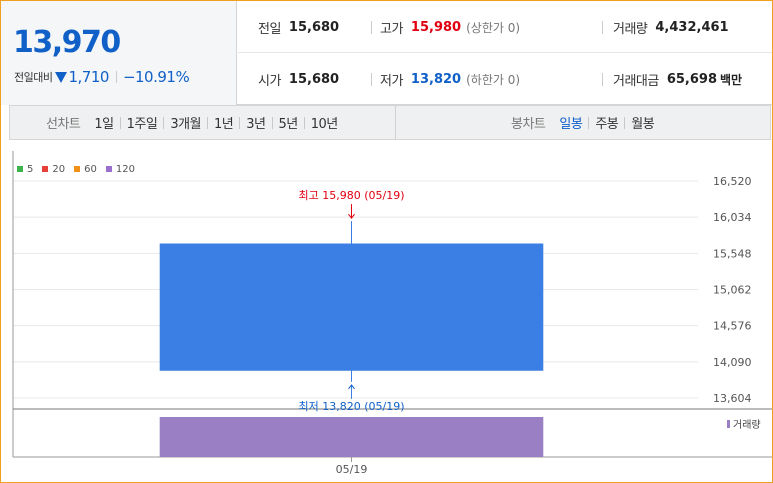 This screenshot has height=483, width=773. Describe the element at coordinates (351, 406) in the screenshot. I see `low-annotation: 최저 13,820 (05/19)` at that location.